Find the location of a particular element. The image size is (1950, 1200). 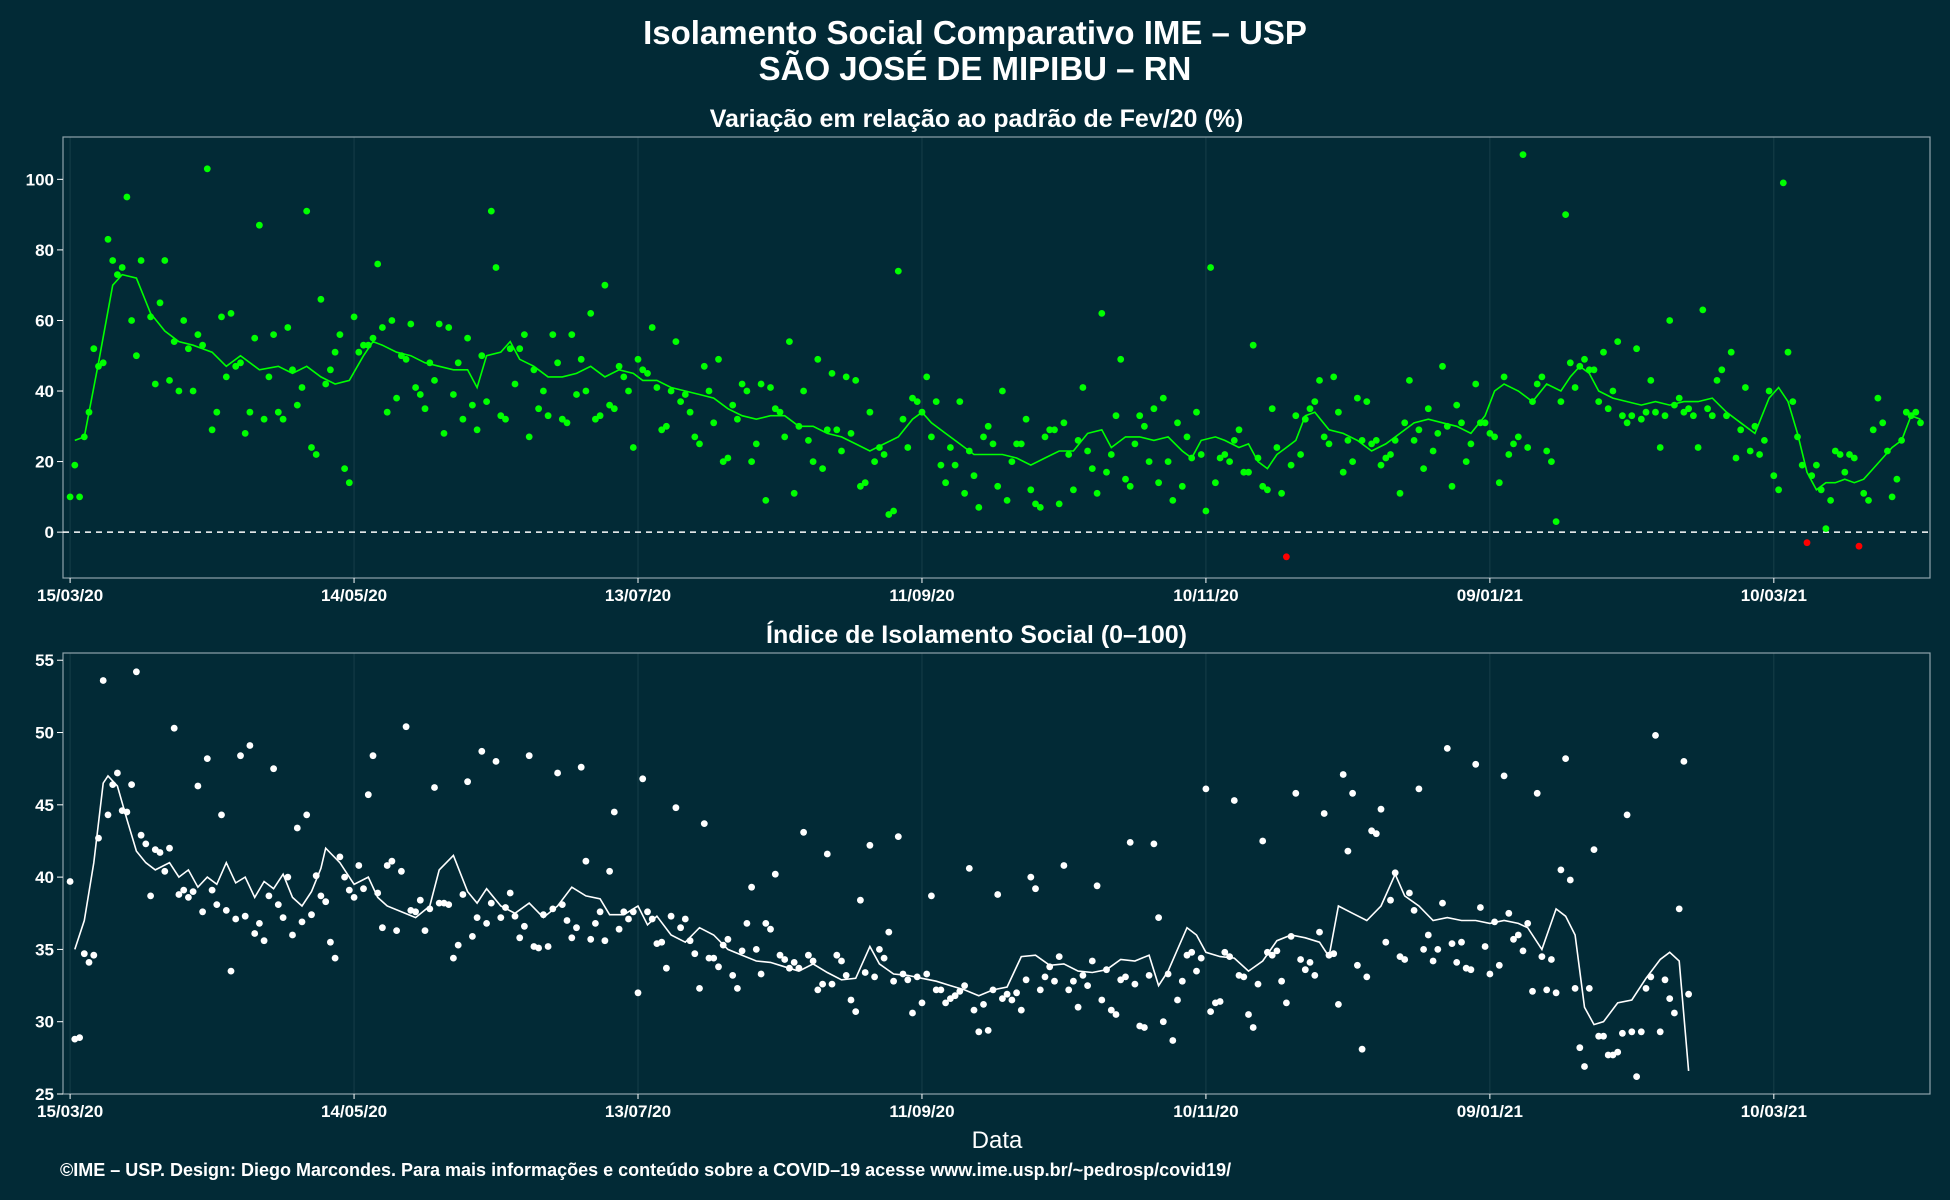

x-tick-label: 15/03/20 is located at coordinates (70, 595).